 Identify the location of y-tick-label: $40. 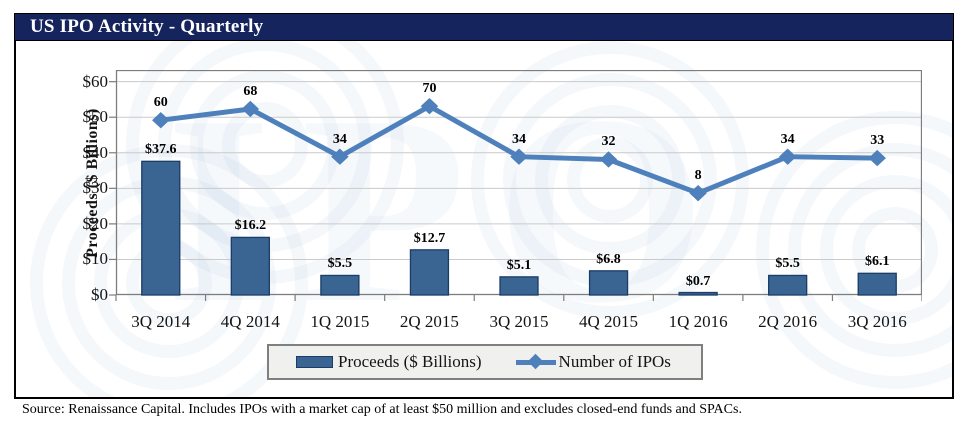
(95, 152).